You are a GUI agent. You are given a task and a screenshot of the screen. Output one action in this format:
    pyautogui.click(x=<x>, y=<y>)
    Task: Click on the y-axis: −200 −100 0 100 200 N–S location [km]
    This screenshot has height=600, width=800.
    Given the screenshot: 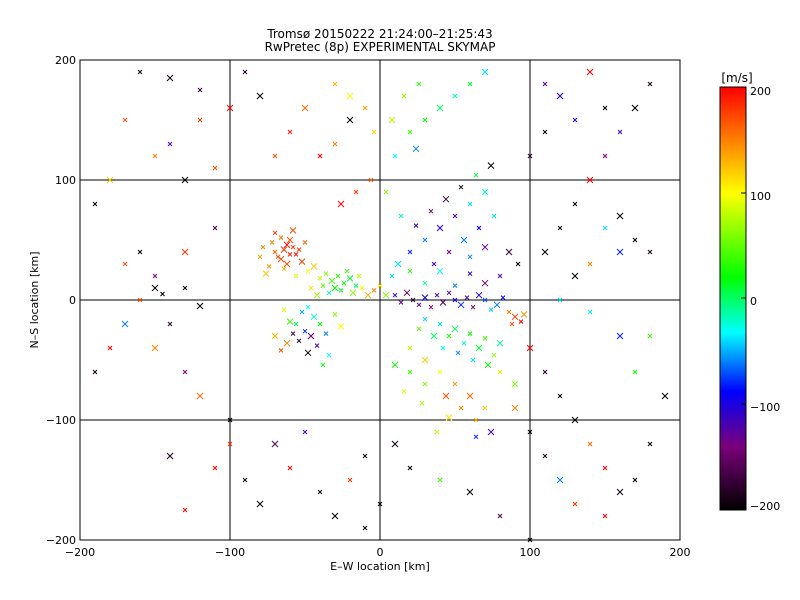 What is the action you would take?
    pyautogui.click(x=52, y=300)
    